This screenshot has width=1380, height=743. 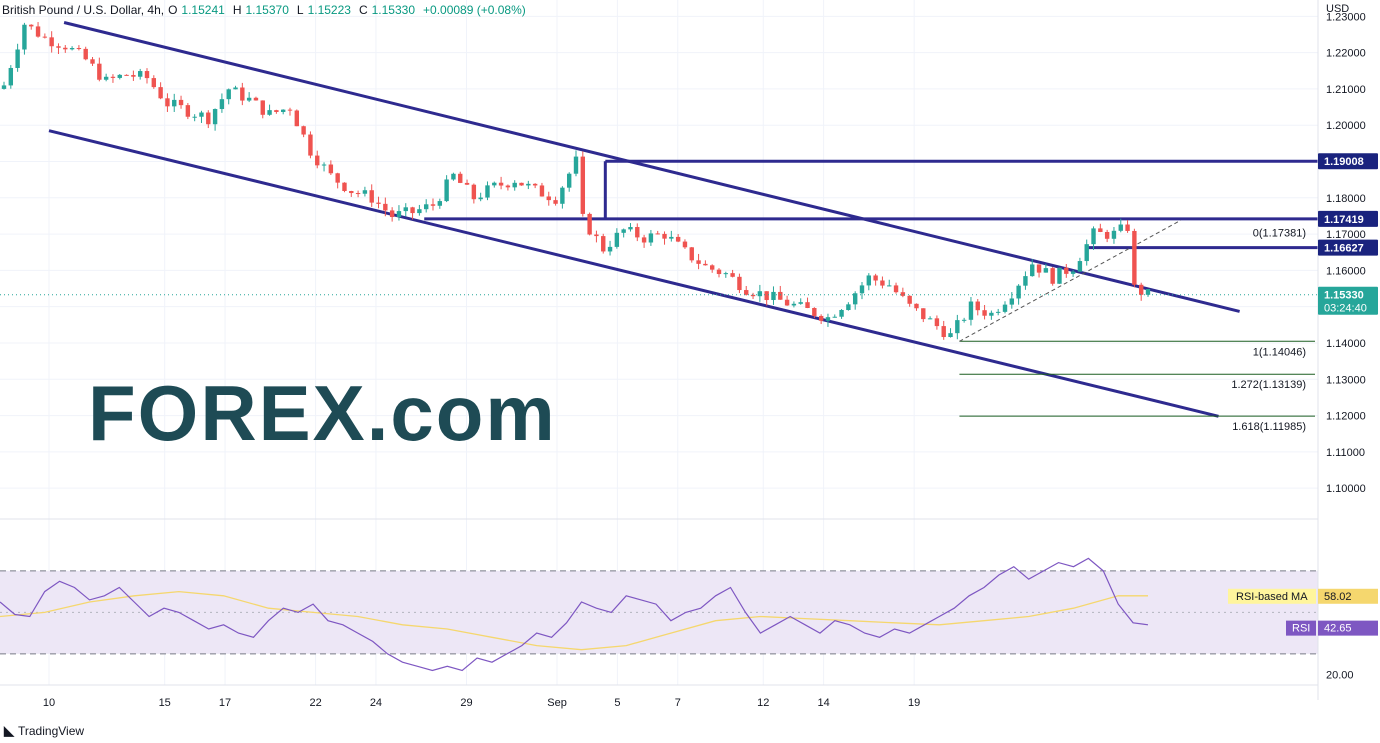 I want to click on time-tick-label: 7, so click(x=678, y=703).